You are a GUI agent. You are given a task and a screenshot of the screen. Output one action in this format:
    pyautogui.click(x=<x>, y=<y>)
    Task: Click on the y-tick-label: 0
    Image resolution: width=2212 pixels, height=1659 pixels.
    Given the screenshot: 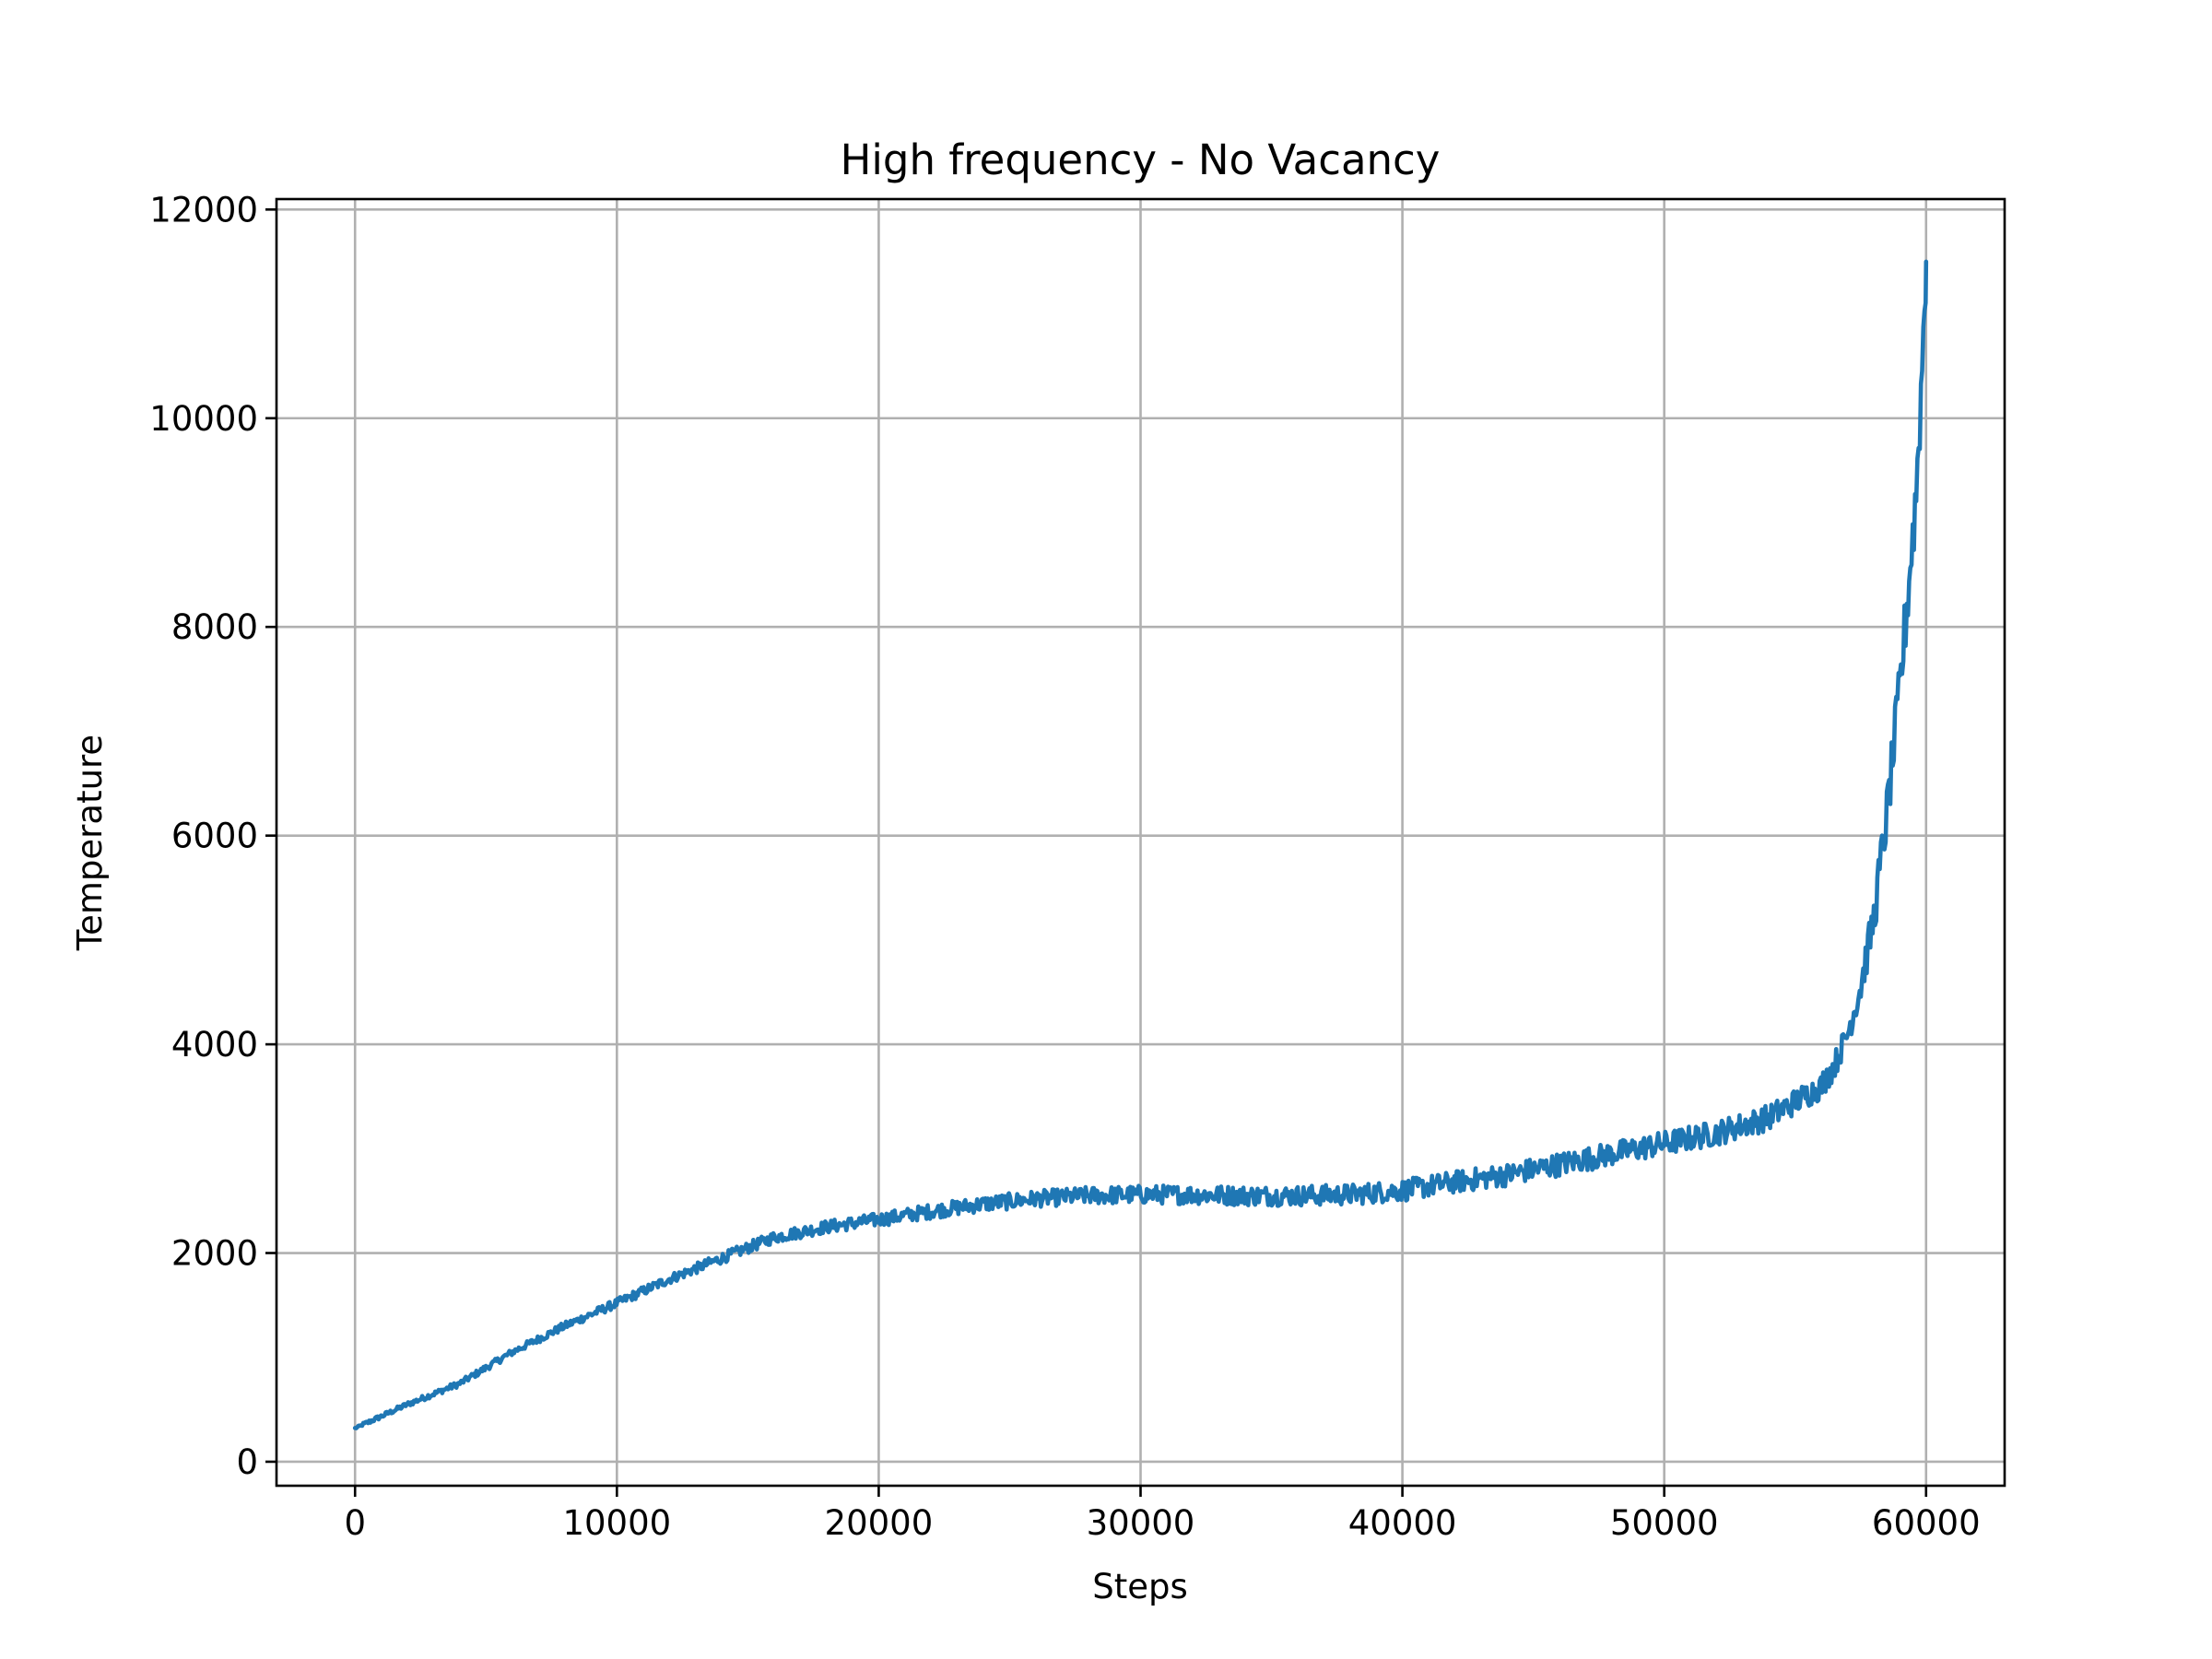 What is the action you would take?
    pyautogui.click(x=247, y=1462)
    